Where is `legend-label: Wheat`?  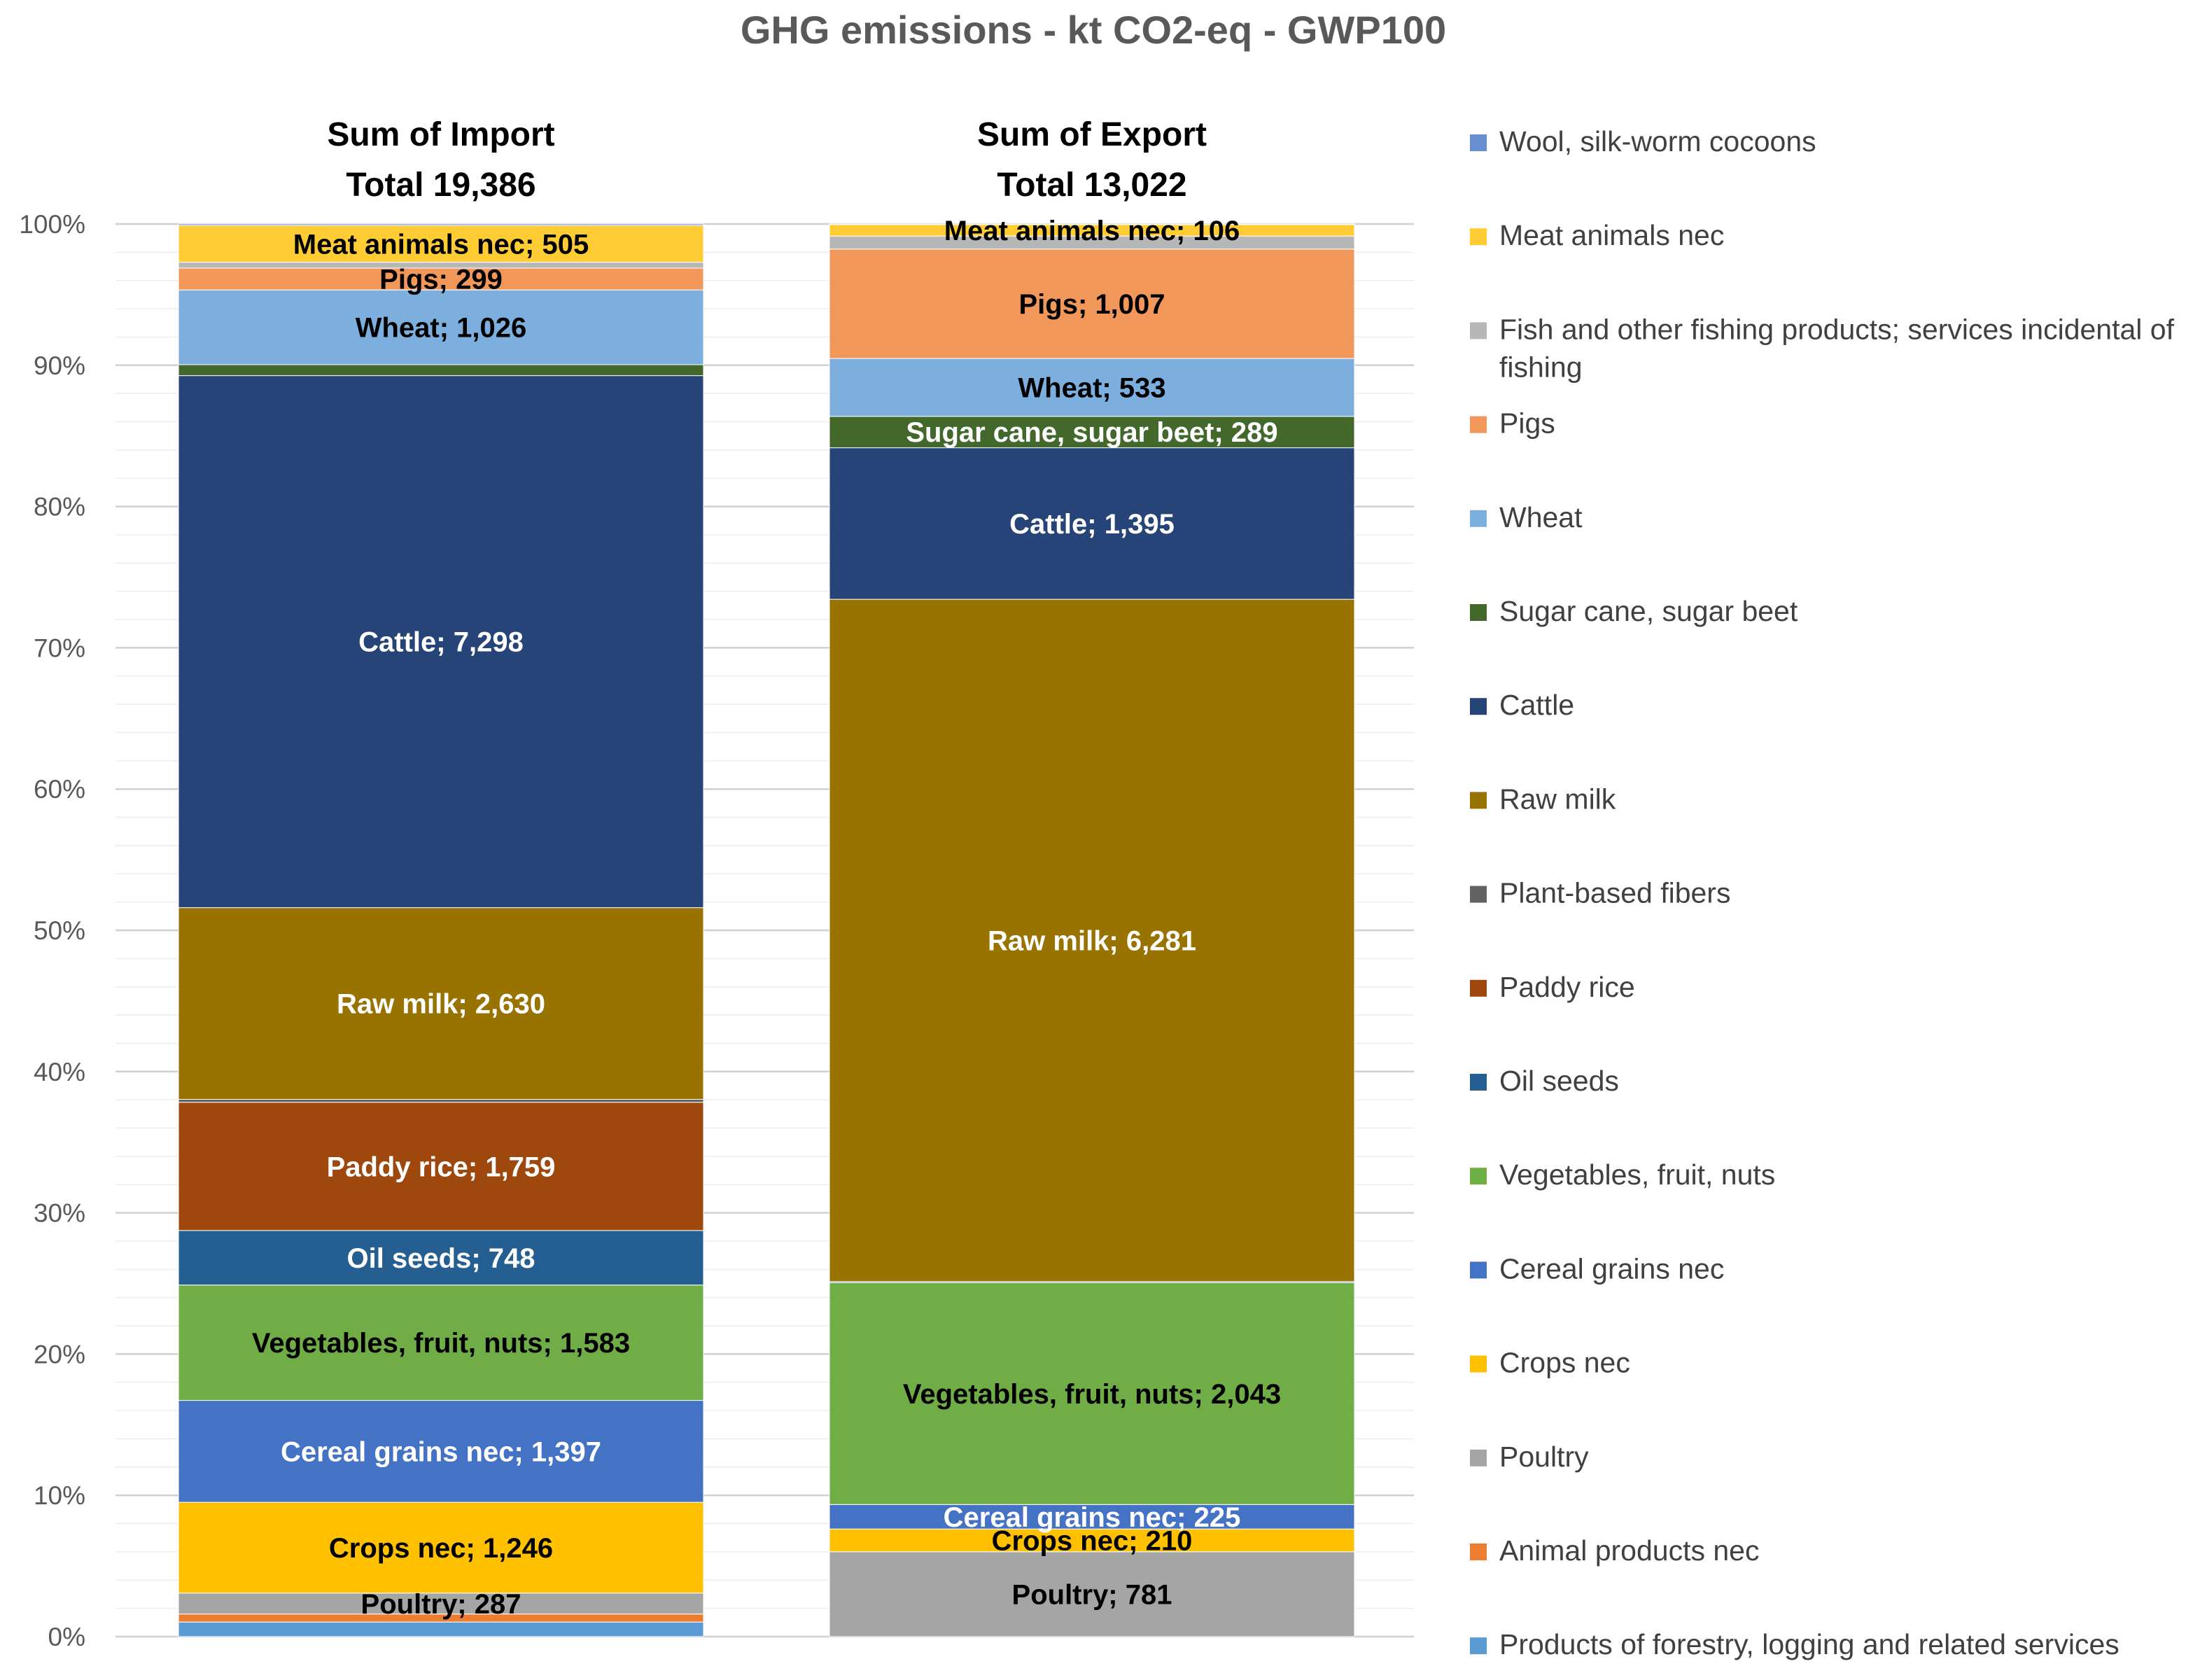
legend-label: Wheat is located at coordinates (1541, 517).